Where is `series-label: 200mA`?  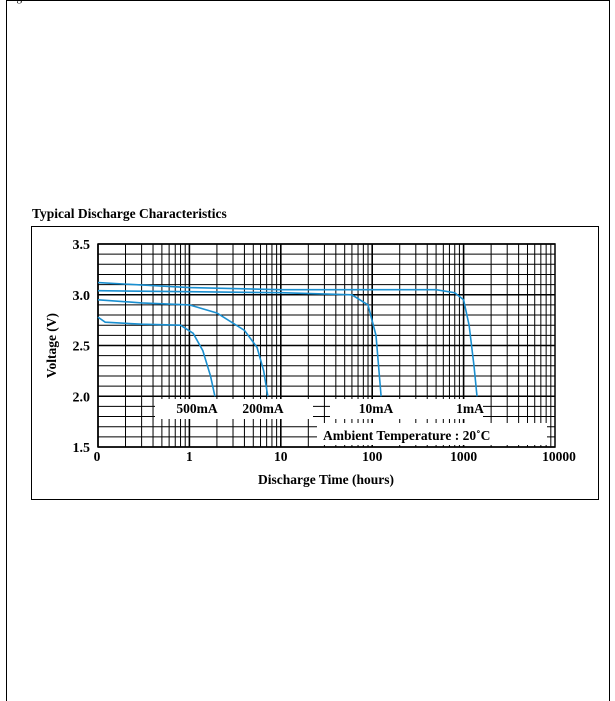 series-label: 200mA is located at coordinates (262, 408).